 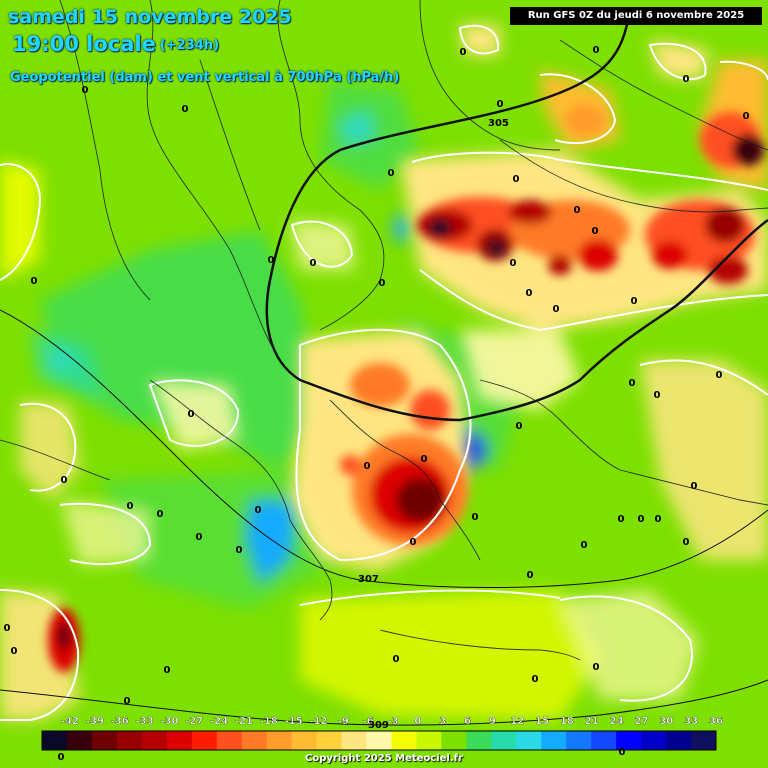 What do you see at coordinates (70, 721) in the screenshot?
I see `legend-tick-label: -42` at bounding box center [70, 721].